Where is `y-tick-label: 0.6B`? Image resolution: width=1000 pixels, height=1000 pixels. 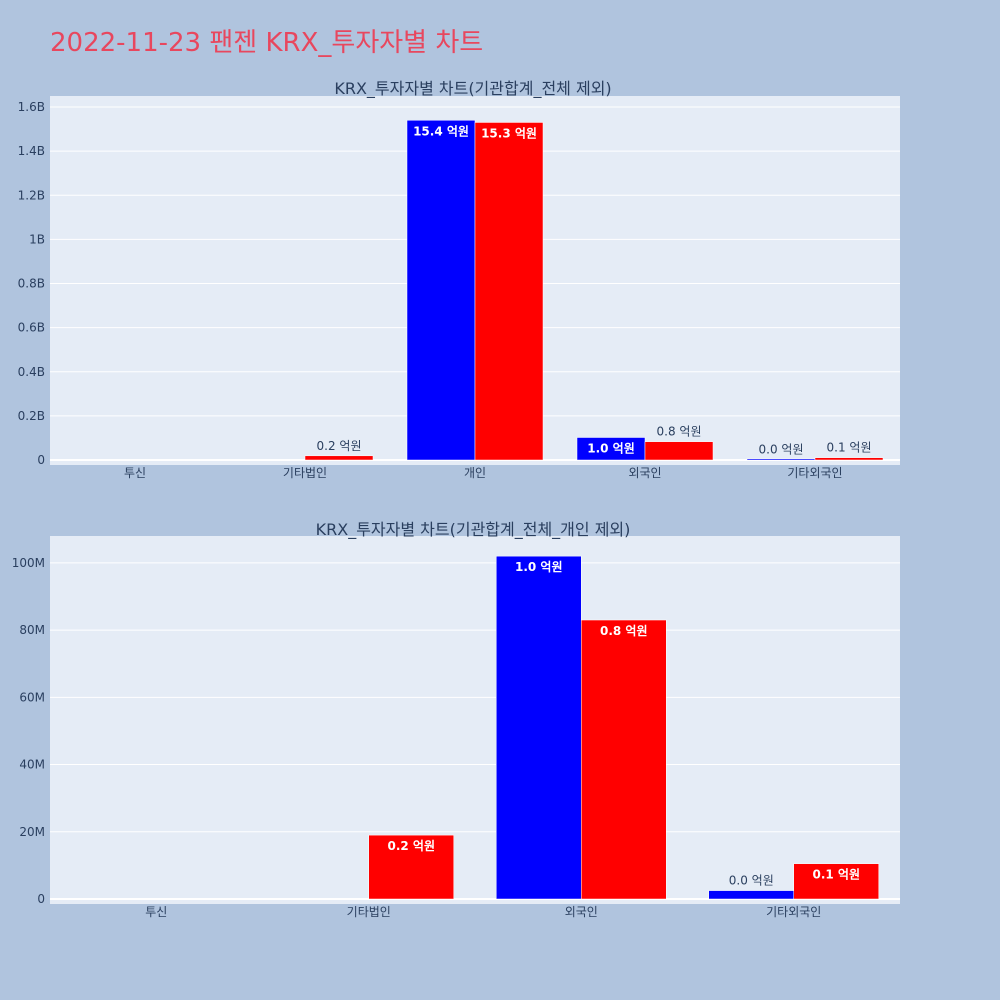 y-tick-label: 0.6B is located at coordinates (31, 328).